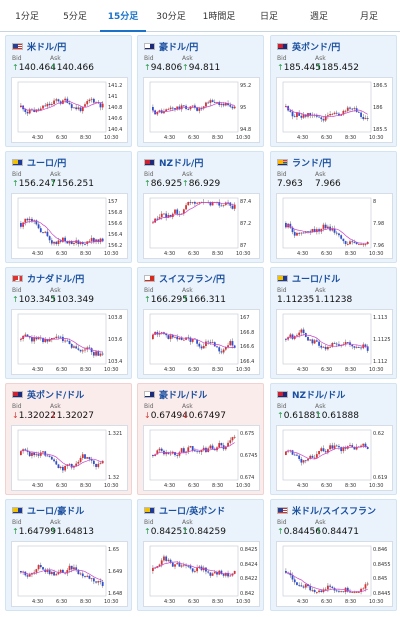 This screenshot has width=400, height=617. I want to click on candlestick-chart: 0.62 0.619 4:30 6:30 8:30 10:30, so click(334, 458).